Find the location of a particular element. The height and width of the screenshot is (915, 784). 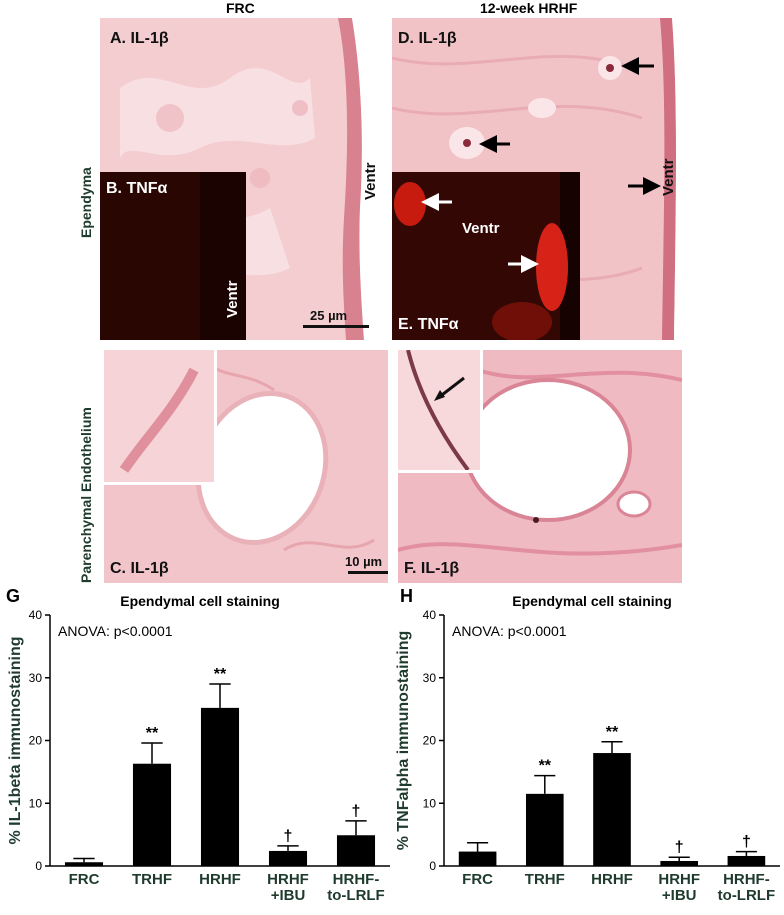

panel-d-arrows is located at coordinates (541, 165).